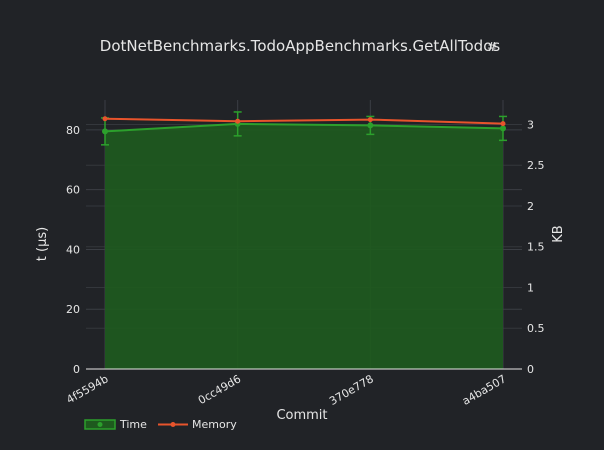 This screenshot has height=450, width=604. I want to click on legend-marker-memory, so click(173, 424).